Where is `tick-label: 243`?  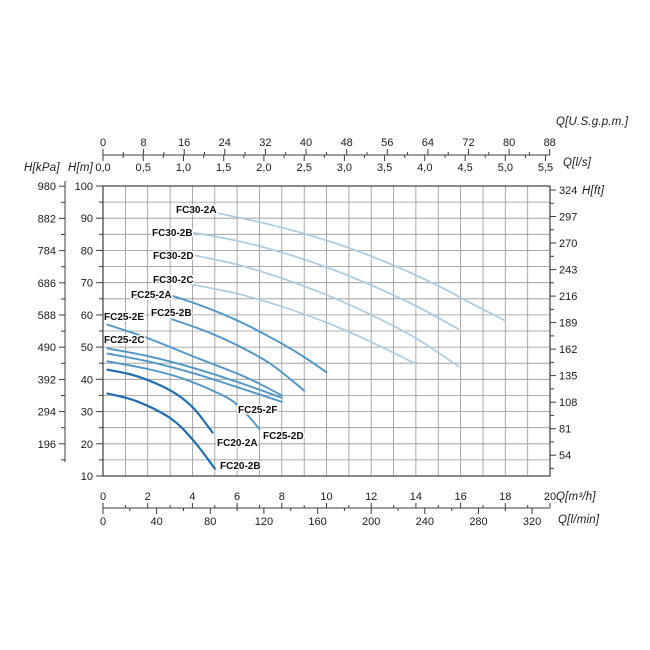 tick-label: 243 is located at coordinates (568, 271).